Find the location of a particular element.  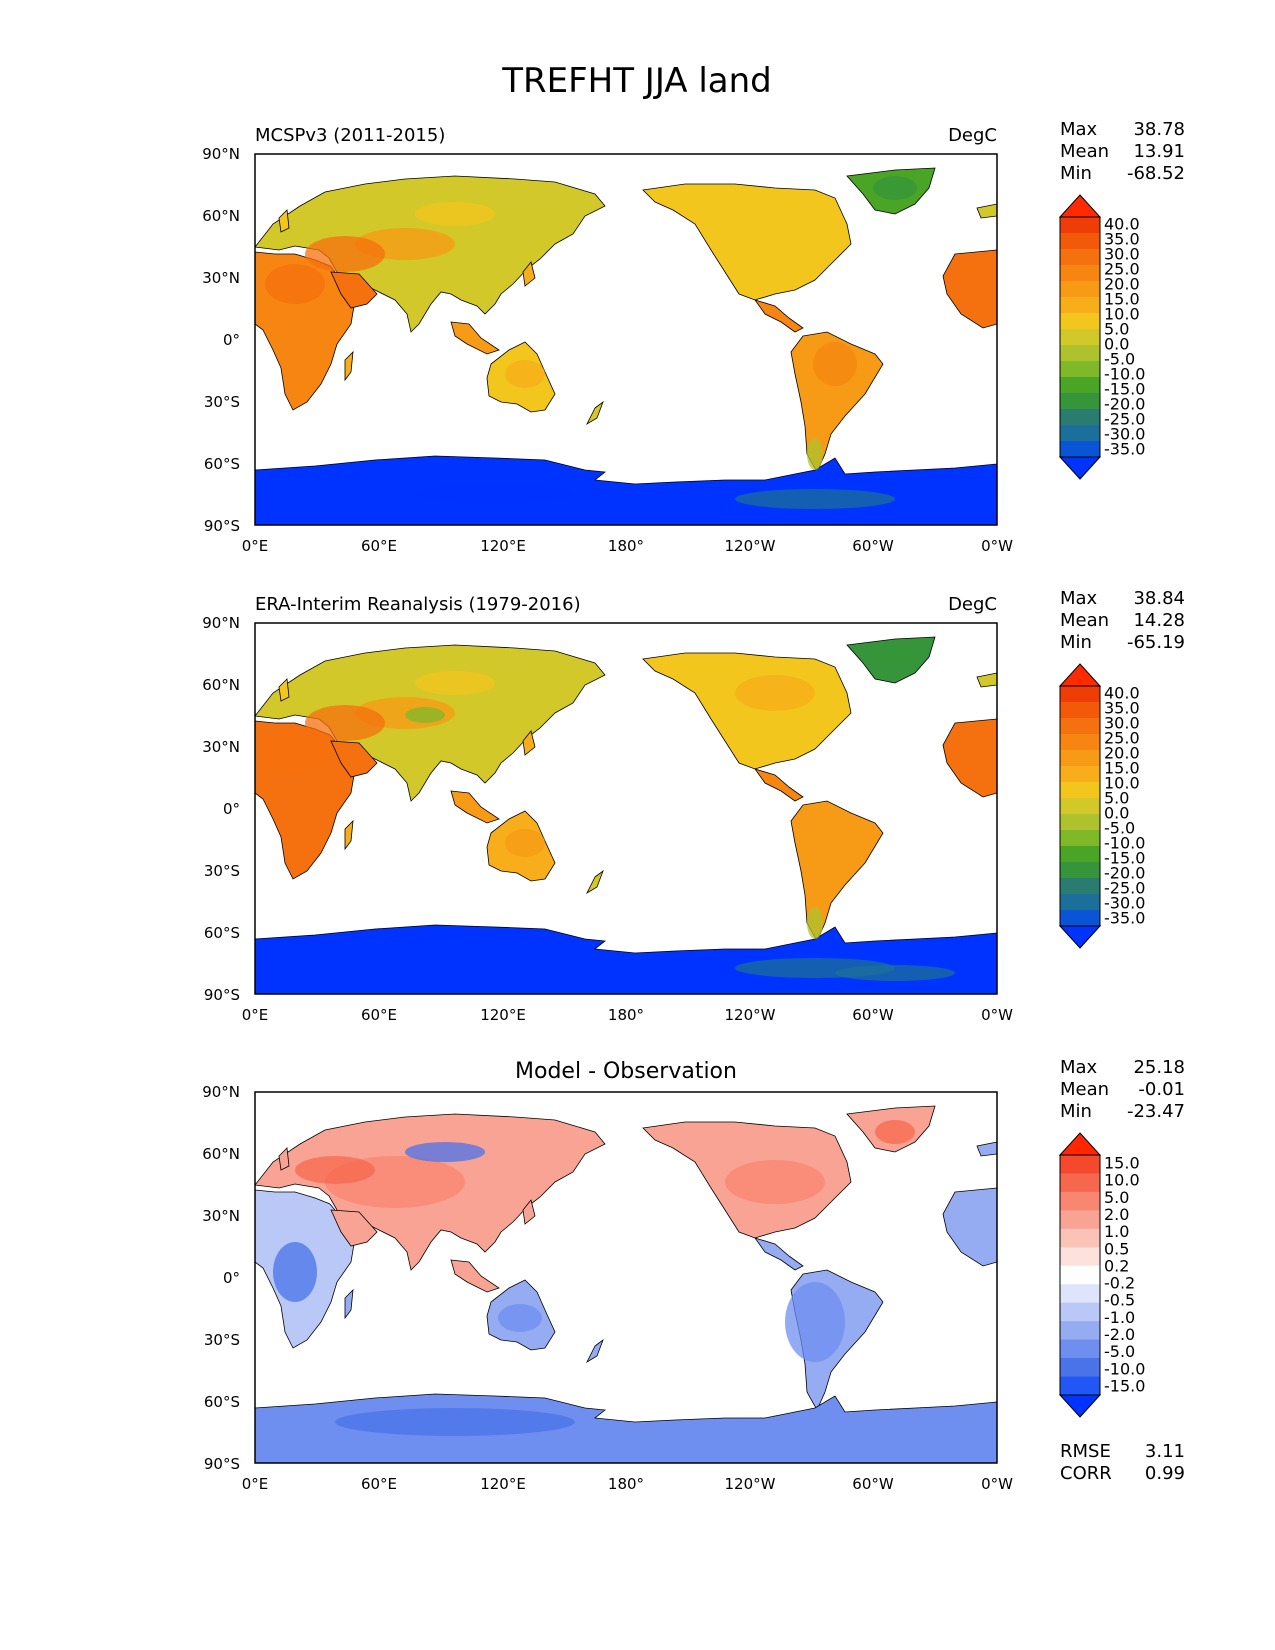

land-temperature-field is located at coordinates (626, 346).